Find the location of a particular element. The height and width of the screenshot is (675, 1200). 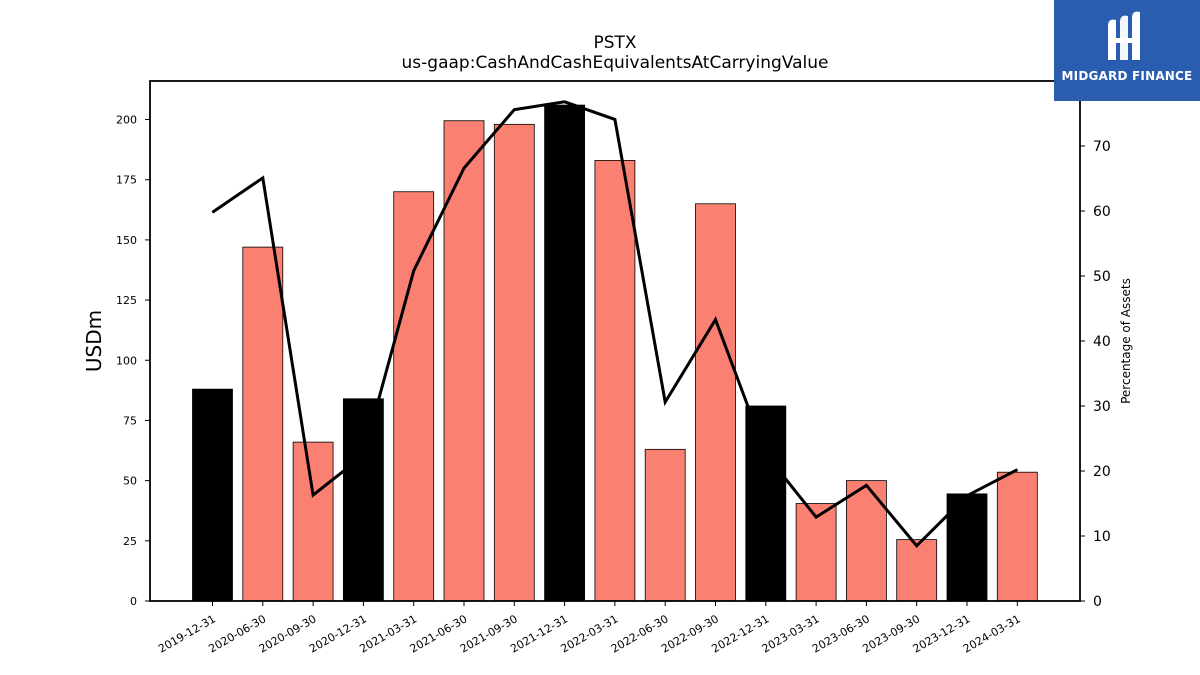

chart-title: PSTX is located at coordinates (615, 43).